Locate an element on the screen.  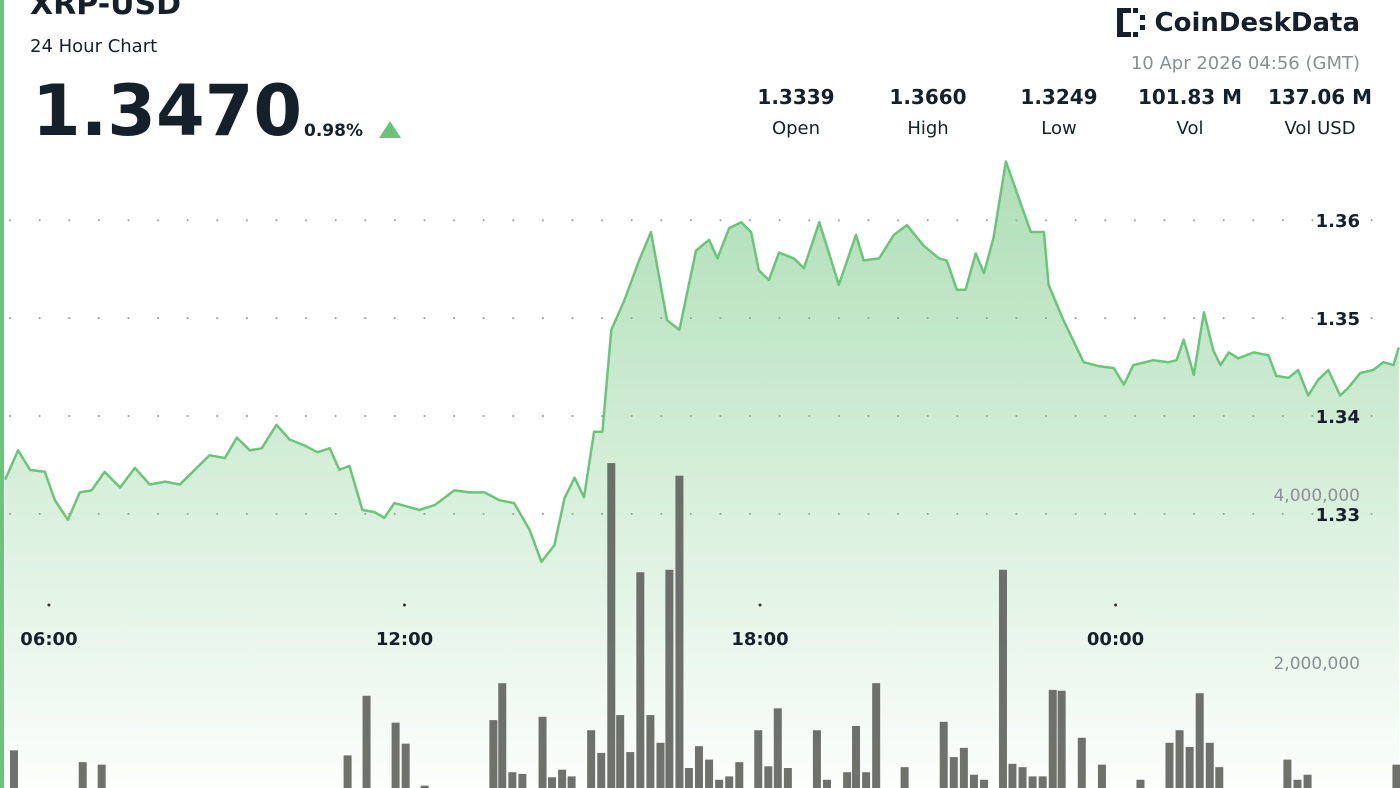
stat-value: 1.3339 is located at coordinates (795, 97).